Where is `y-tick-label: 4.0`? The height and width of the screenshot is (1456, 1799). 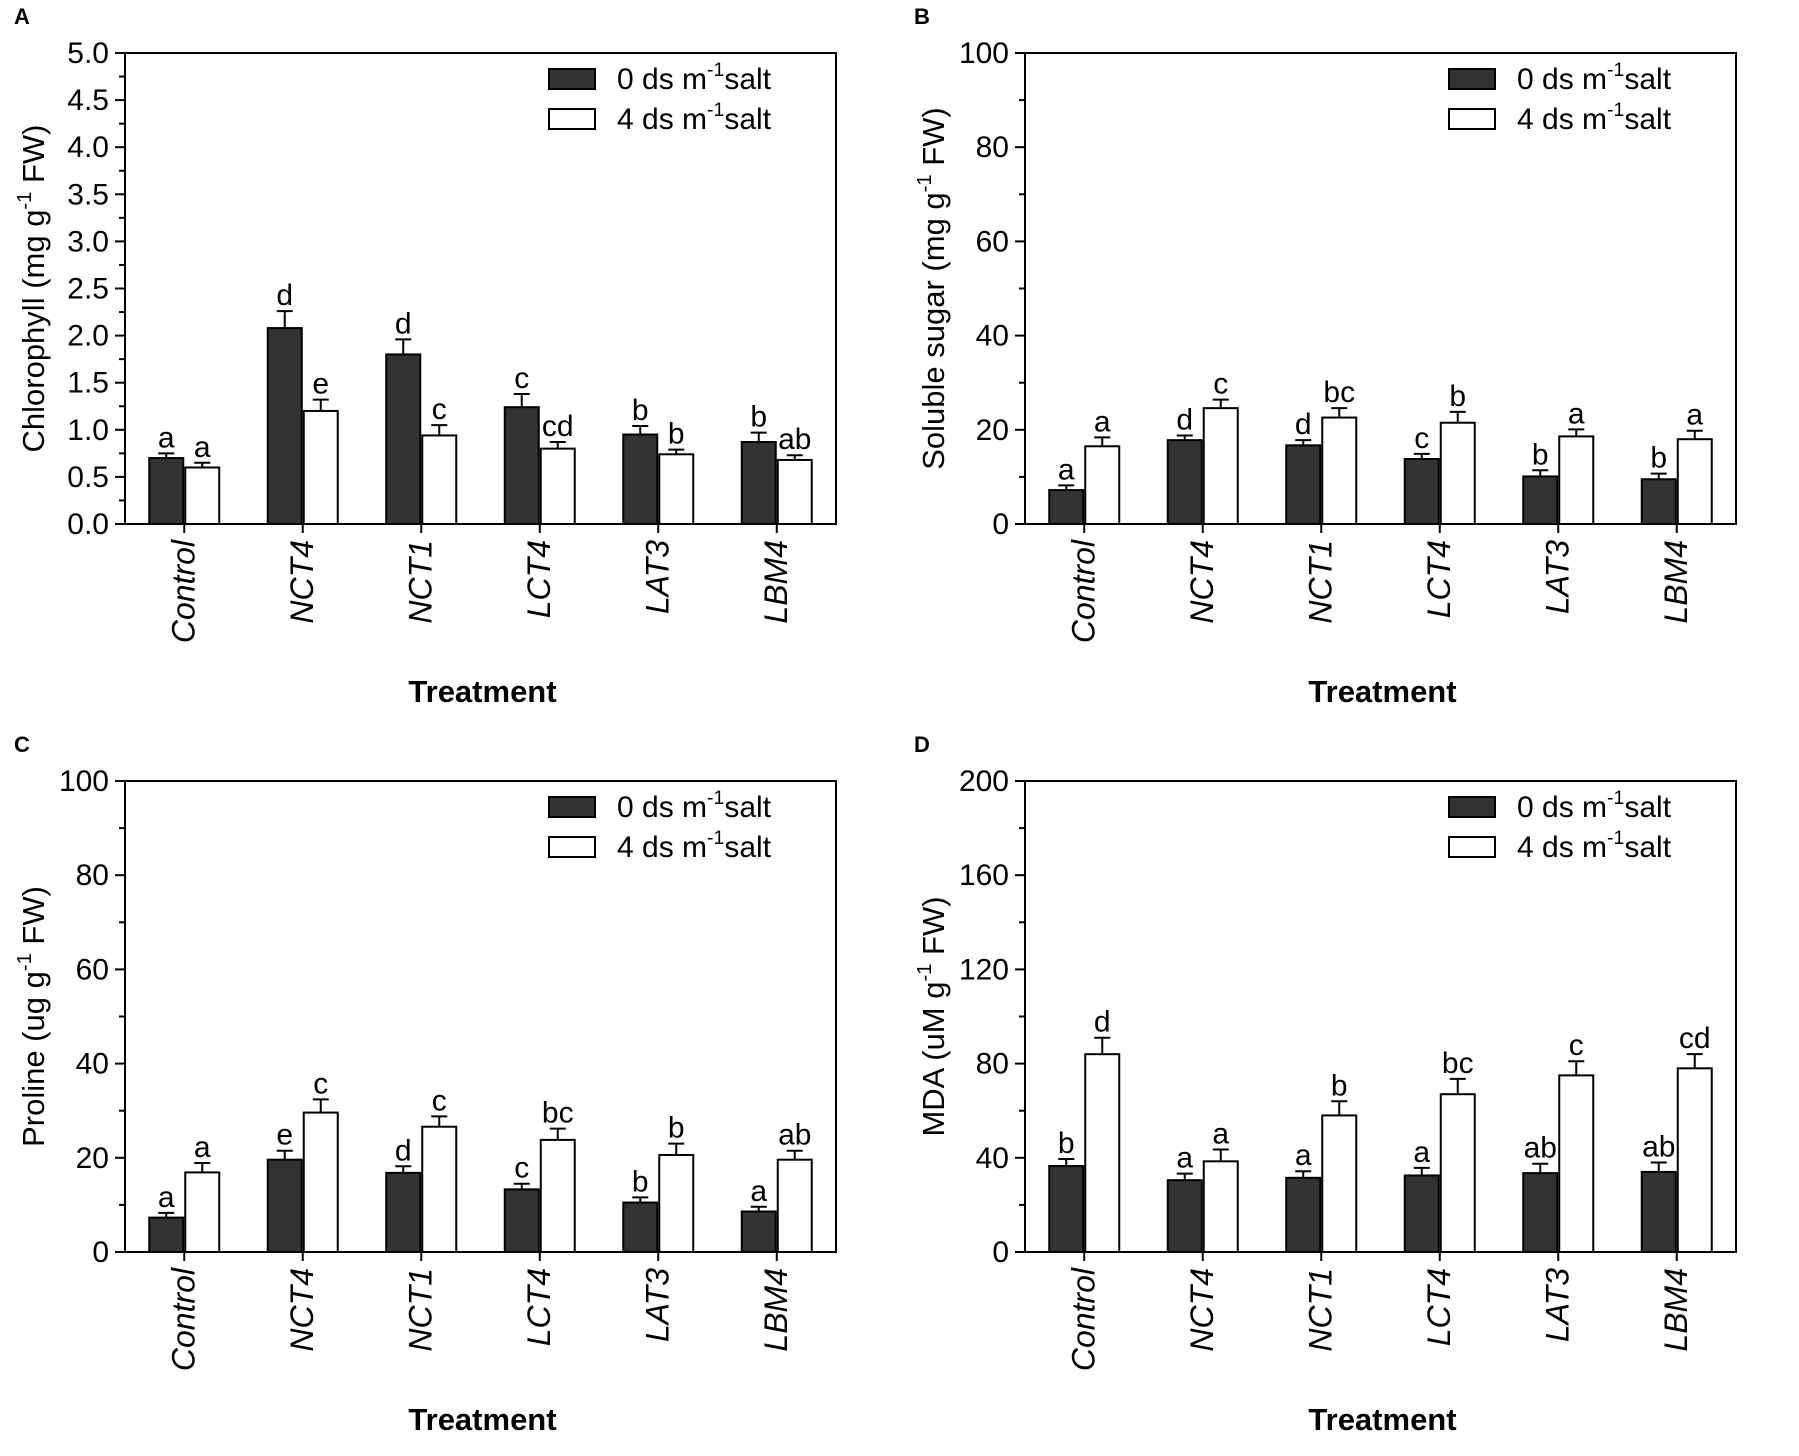
y-tick-label: 4.0 is located at coordinates (88, 147).